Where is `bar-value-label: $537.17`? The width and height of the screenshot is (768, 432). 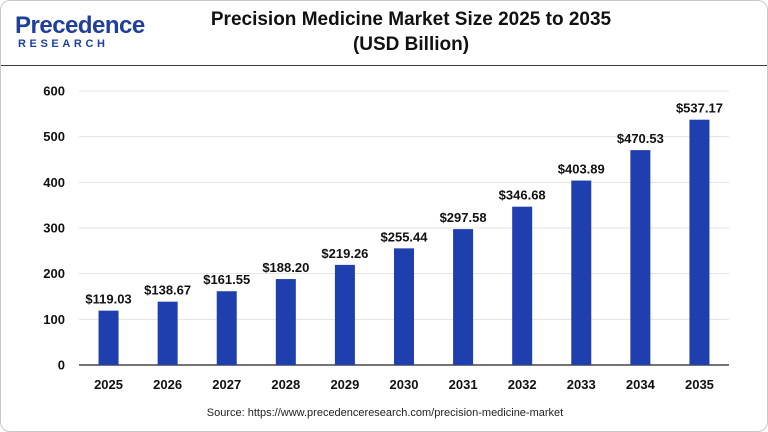 bar-value-label: $537.17 is located at coordinates (699, 108).